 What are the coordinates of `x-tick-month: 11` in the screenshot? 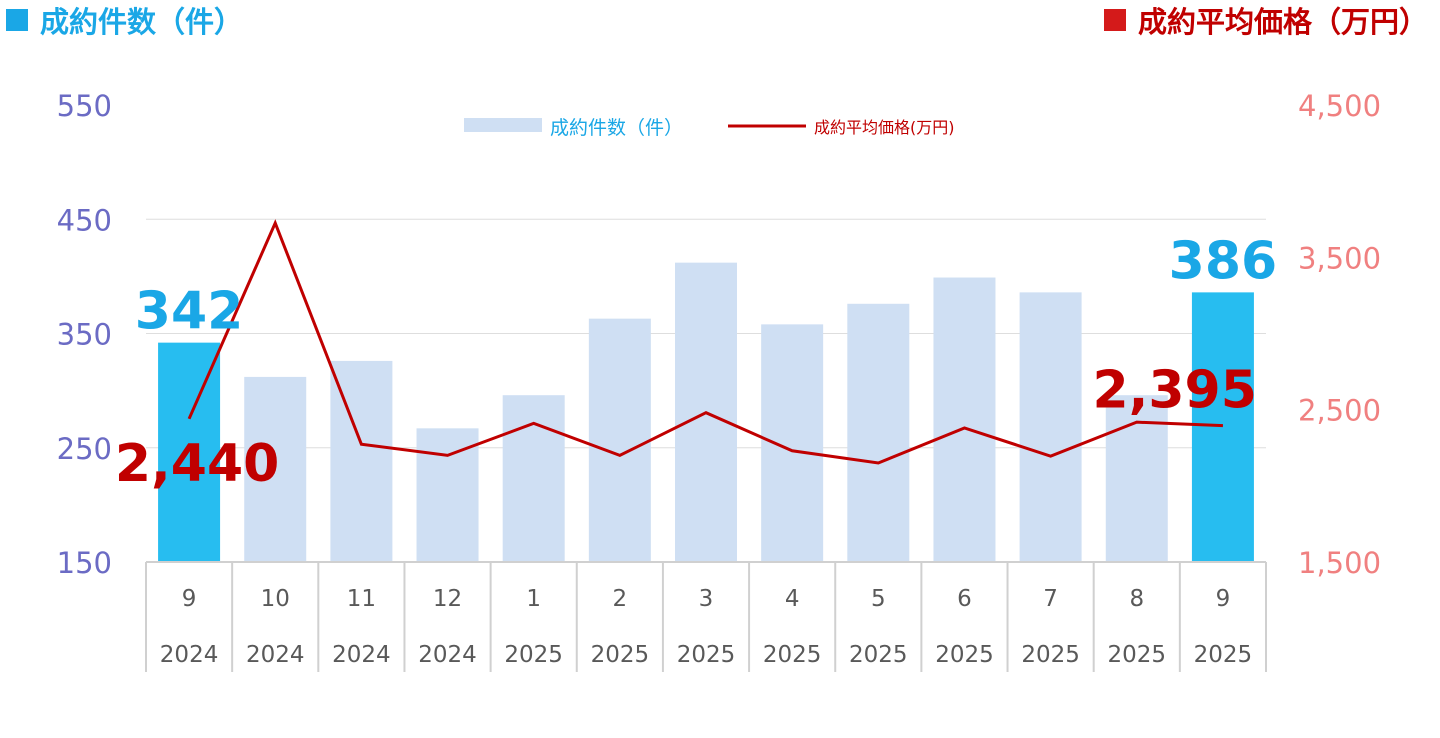 It's located at (361, 599).